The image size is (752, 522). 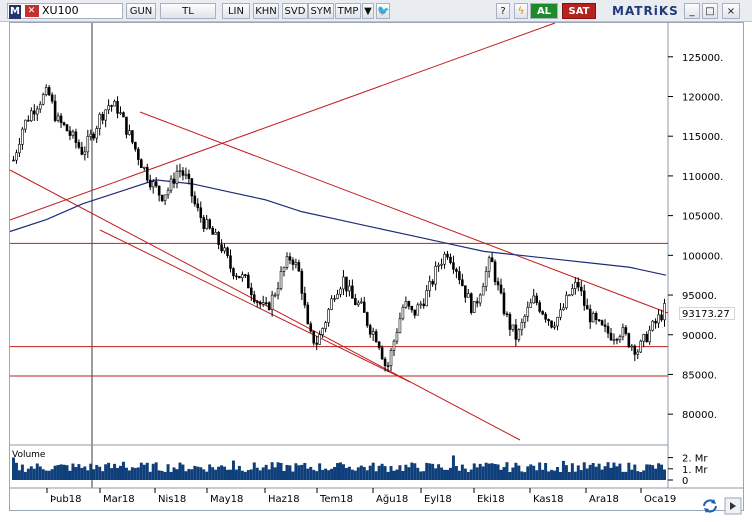 What do you see at coordinates (188, 11) in the screenshot?
I see `currency-button: TL` at bounding box center [188, 11].